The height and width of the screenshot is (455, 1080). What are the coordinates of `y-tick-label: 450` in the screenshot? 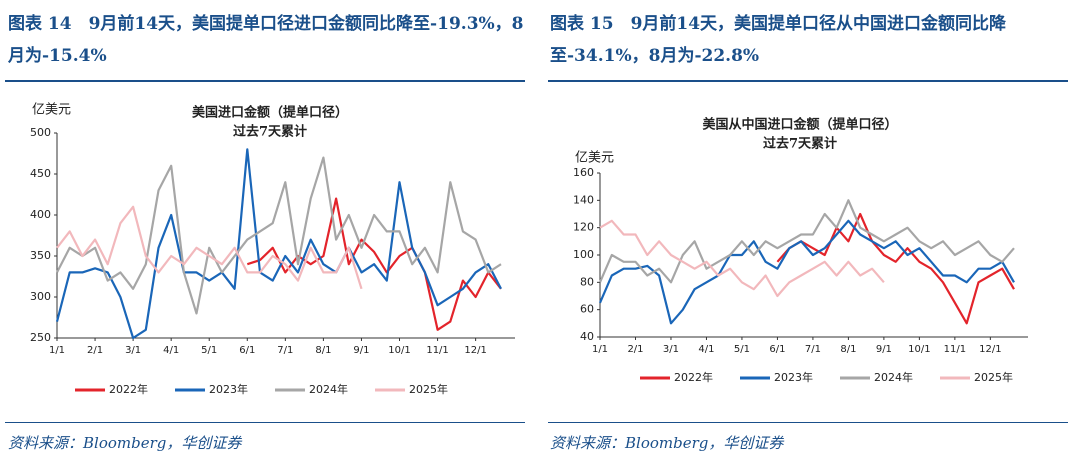 It's located at (40, 173).